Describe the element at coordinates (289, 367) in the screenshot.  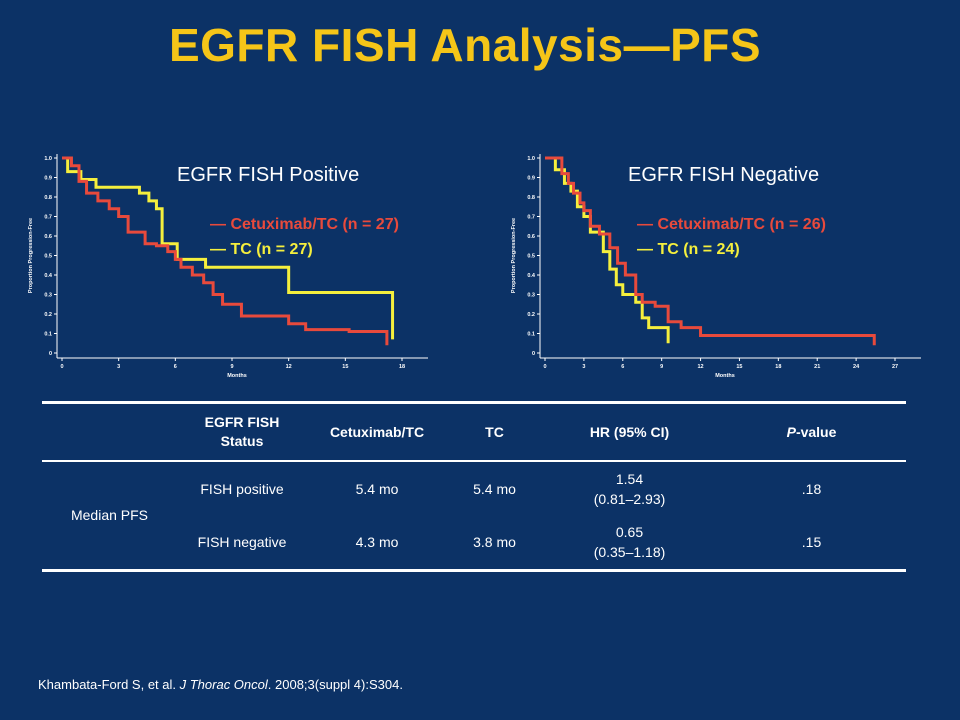
I see `x-tick-label-positive: 12` at that location.